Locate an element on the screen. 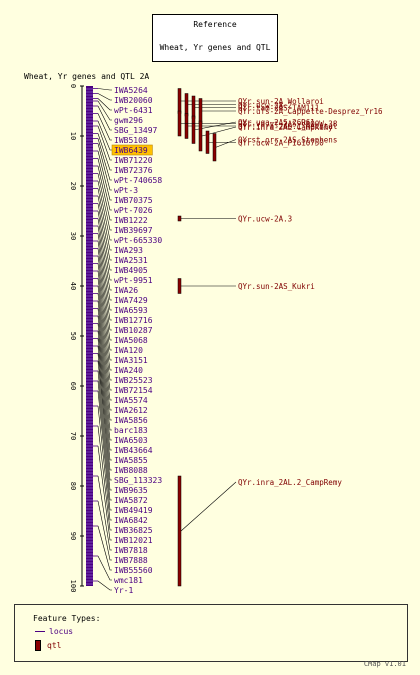 Image resolution: width=420 pixels, height=675 pixels. marker-label: IWA293 is located at coordinates (128, 250).